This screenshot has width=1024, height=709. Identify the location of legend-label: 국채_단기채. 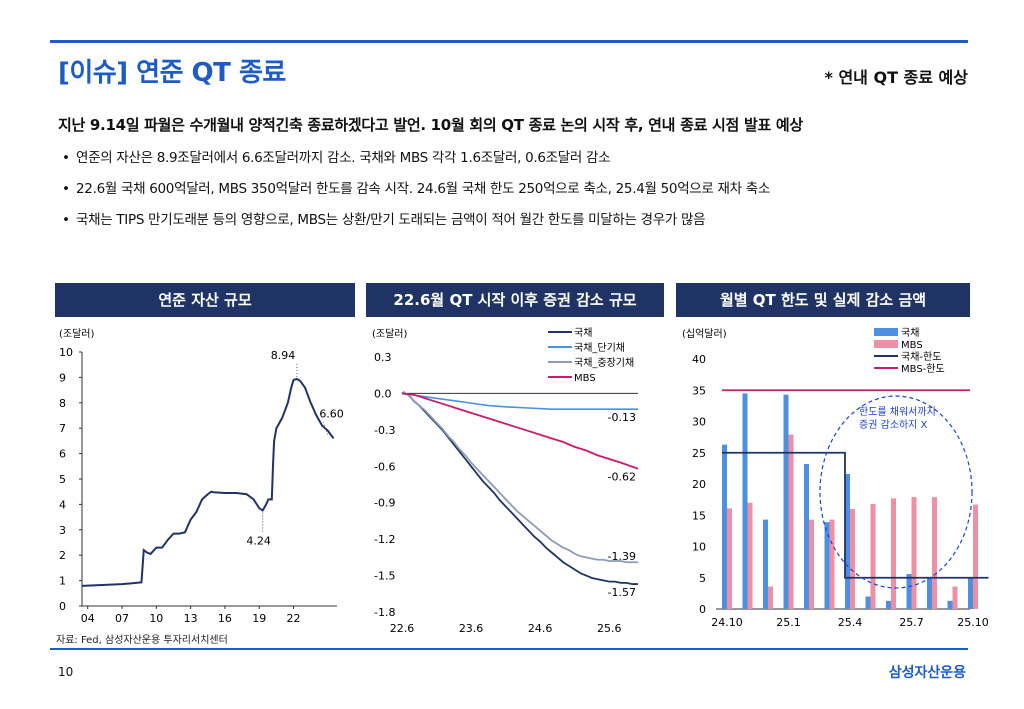
(599, 348).